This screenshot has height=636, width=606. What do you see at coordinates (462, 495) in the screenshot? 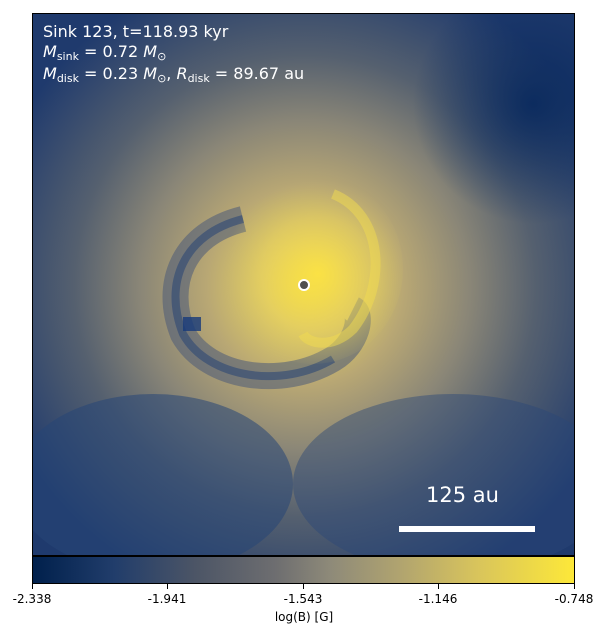
I see `scale-bar-label: 125 au` at bounding box center [462, 495].